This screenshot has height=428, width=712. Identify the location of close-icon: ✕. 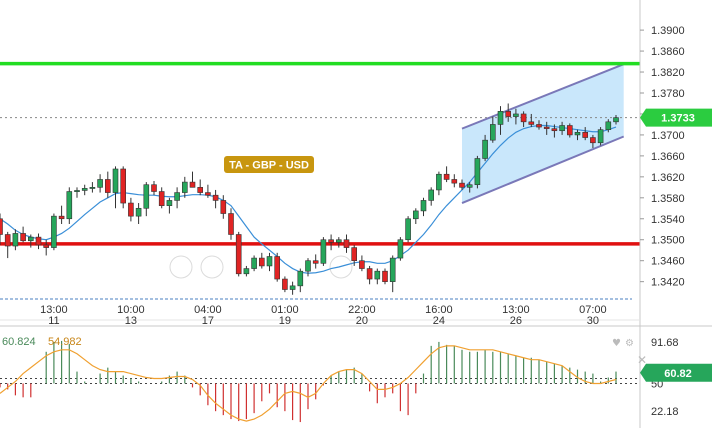
(642, 360).